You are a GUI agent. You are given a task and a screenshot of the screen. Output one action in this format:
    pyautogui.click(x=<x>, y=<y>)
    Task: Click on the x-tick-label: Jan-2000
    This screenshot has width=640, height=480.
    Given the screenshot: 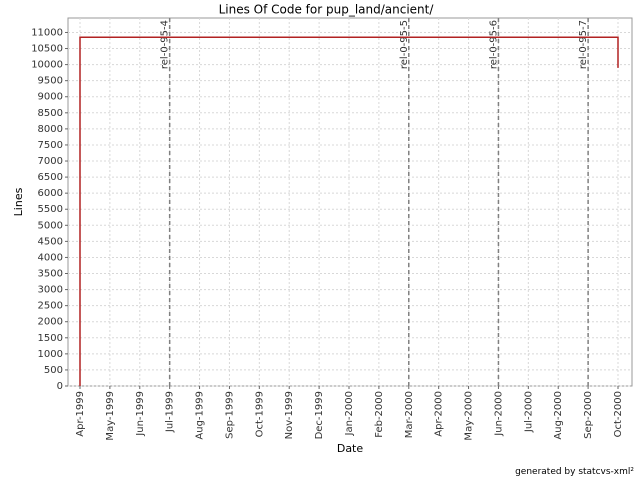 What is the action you would take?
    pyautogui.click(x=349, y=413)
    